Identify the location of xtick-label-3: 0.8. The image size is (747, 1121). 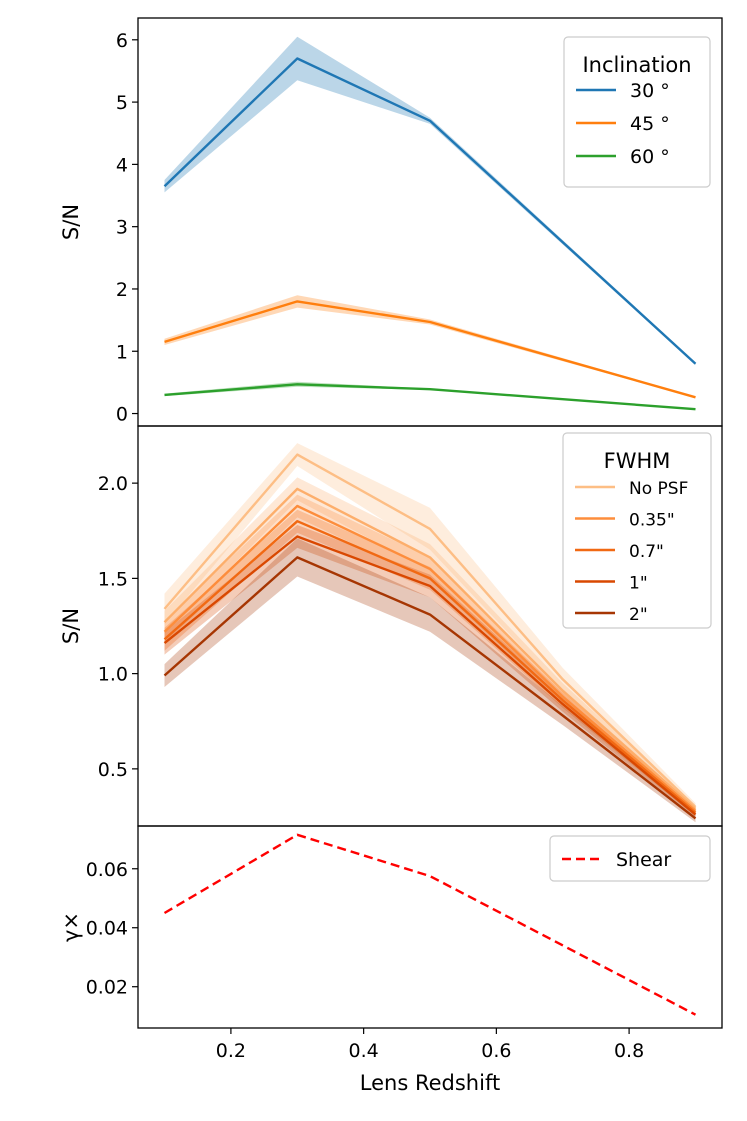
(629, 1051).